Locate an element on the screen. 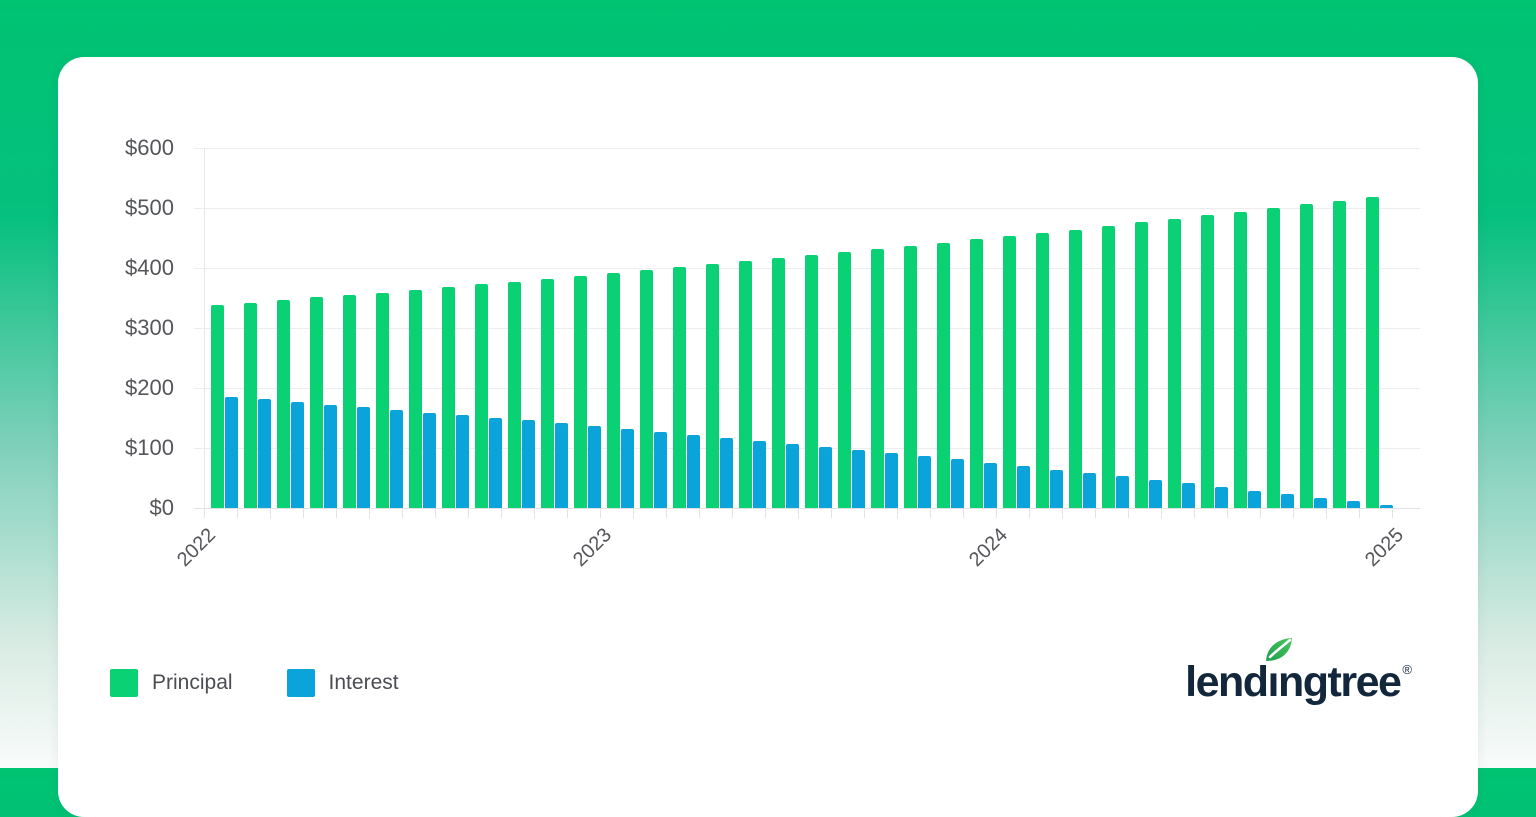 This screenshot has width=1536, height=817. legend-item-interest: Interest is located at coordinates (342, 683).